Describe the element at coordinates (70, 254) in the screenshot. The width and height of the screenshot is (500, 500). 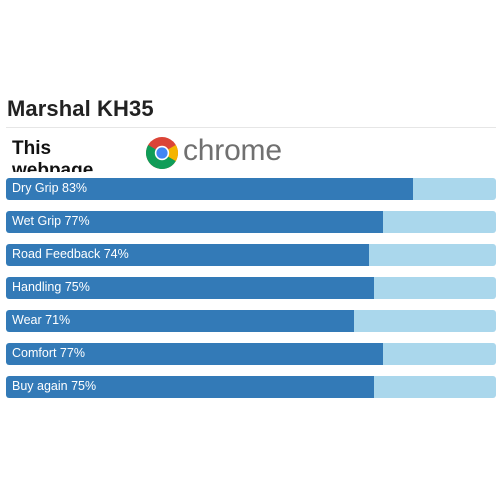
I see `rating-bar-label: Road Feedback 74%` at that location.